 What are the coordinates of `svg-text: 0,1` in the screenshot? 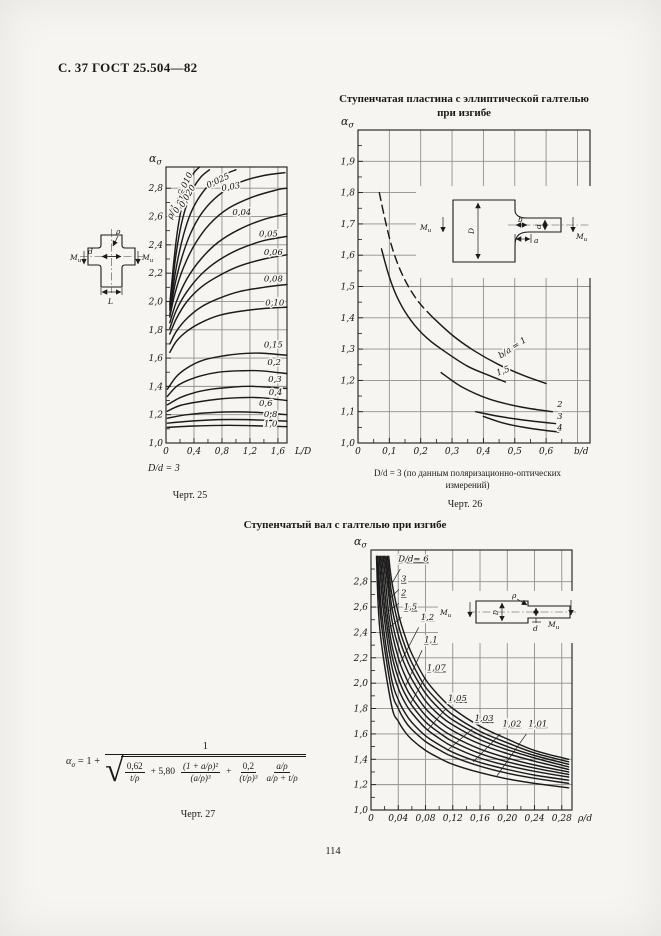 It's located at (389, 452).